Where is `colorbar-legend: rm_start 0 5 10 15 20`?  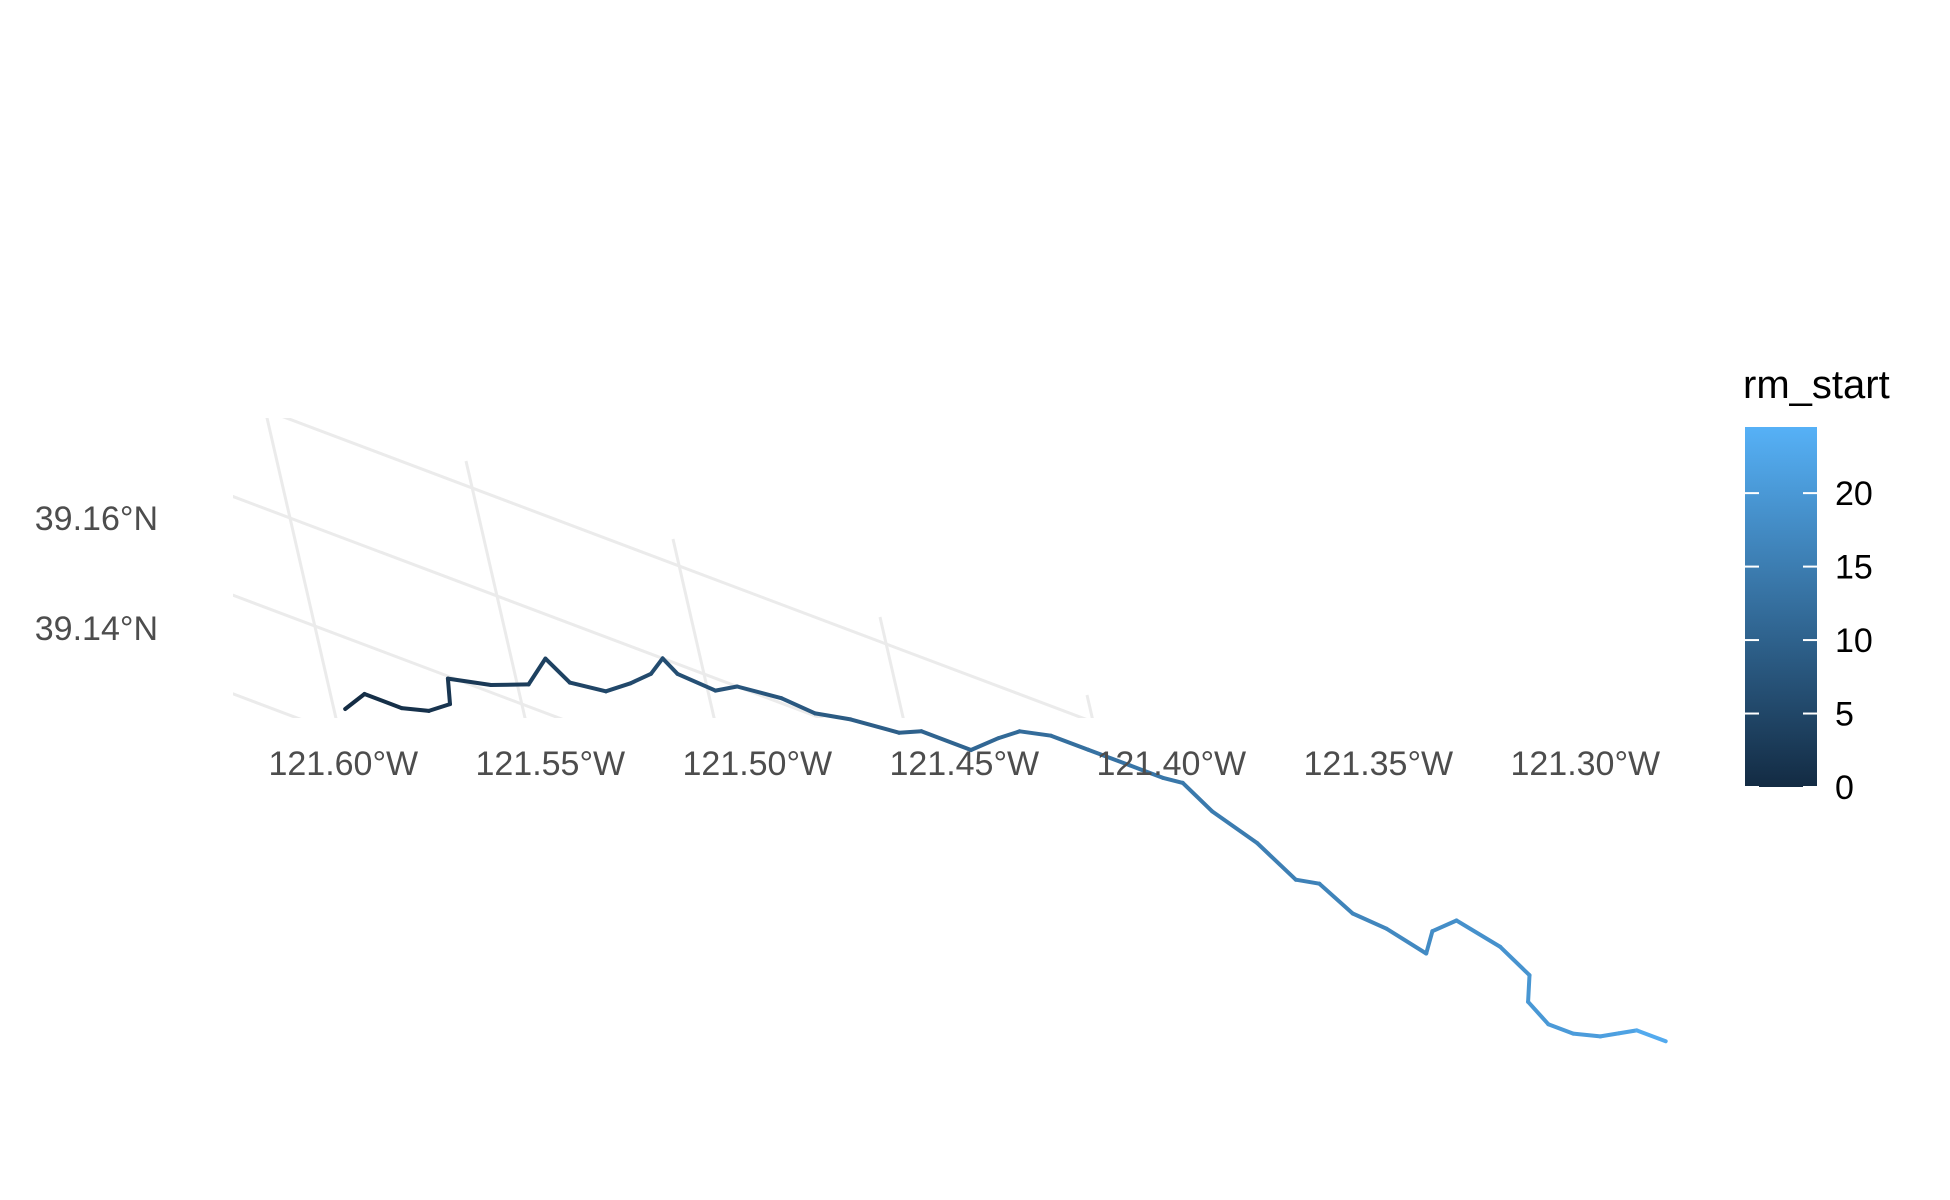
colorbar-legend: rm_start 0 5 10 15 20 is located at coordinates (1816, 585).